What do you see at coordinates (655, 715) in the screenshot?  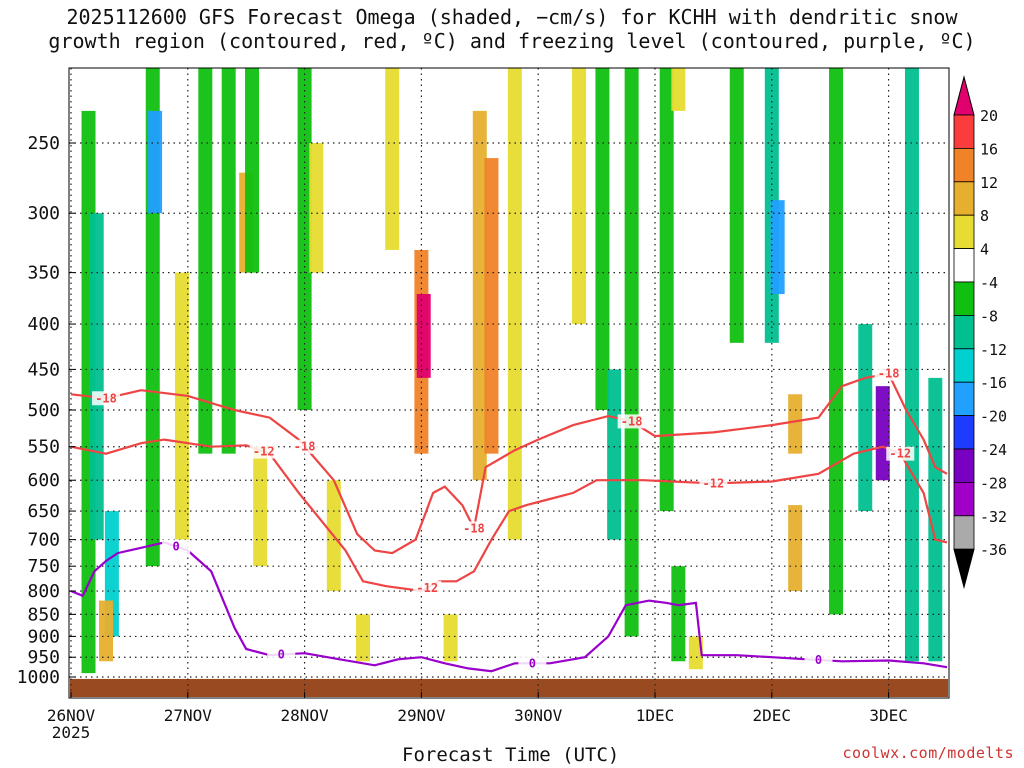 I see `x-tick-label: 1DEC` at bounding box center [655, 715].